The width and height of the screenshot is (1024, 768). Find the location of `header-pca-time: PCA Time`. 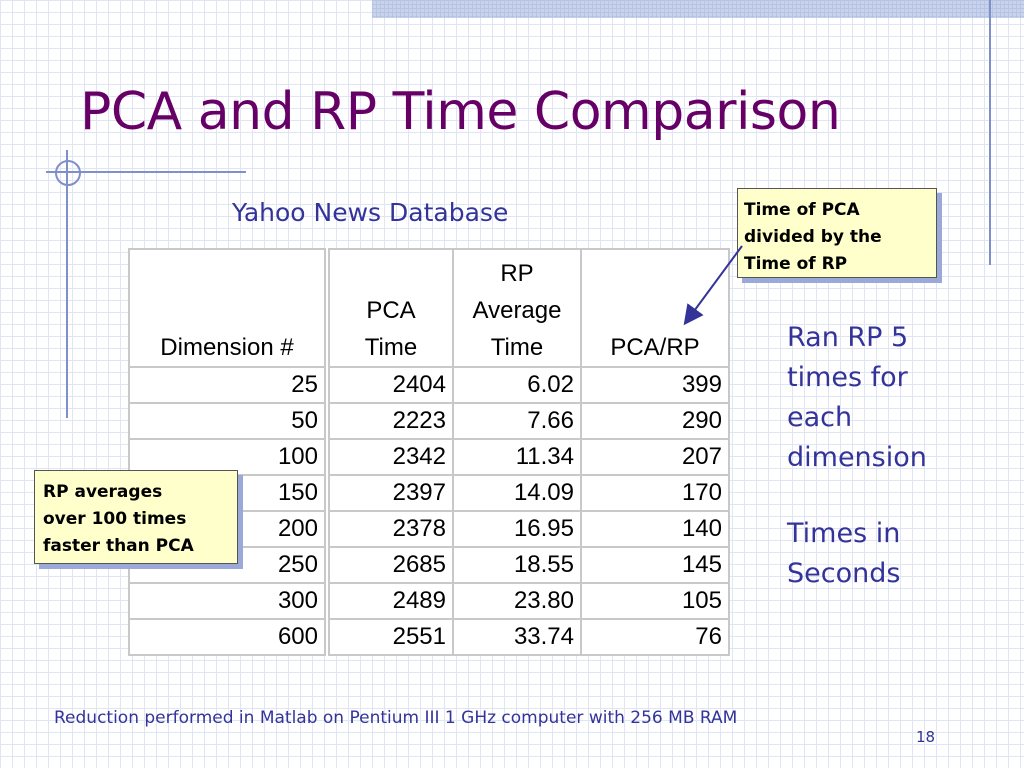

header-pca-time: PCA Time is located at coordinates (390, 308).